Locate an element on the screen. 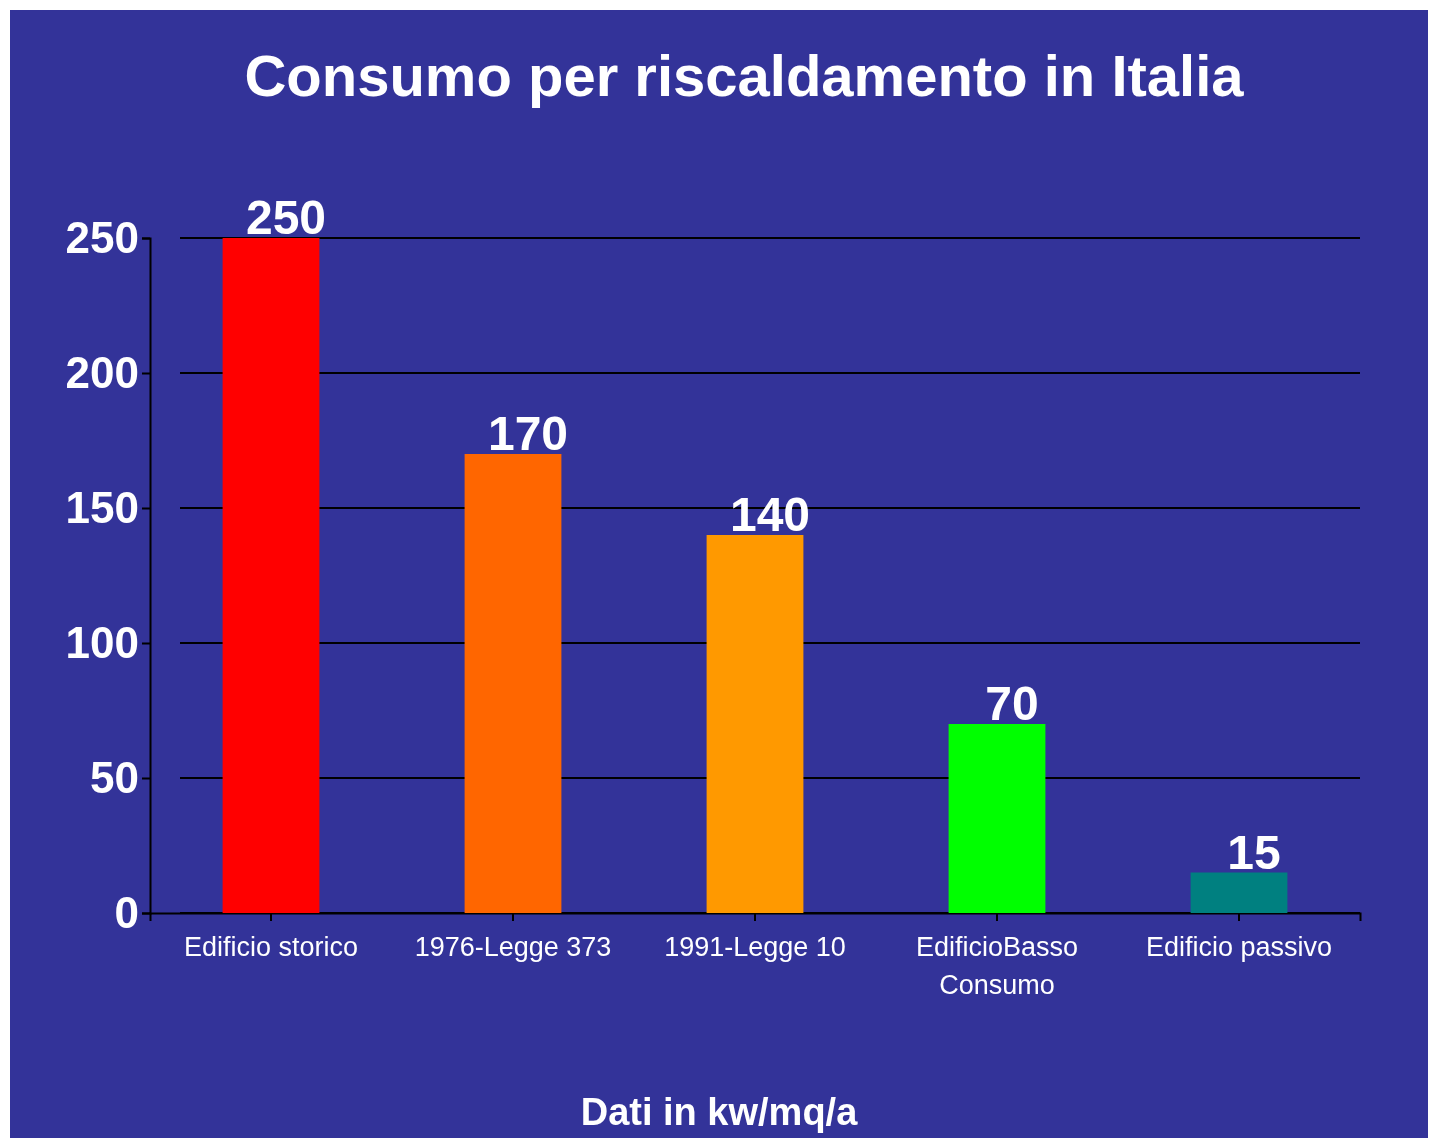 The height and width of the screenshot is (1138, 1438). y-tick-label: 200 is located at coordinates (102, 372).